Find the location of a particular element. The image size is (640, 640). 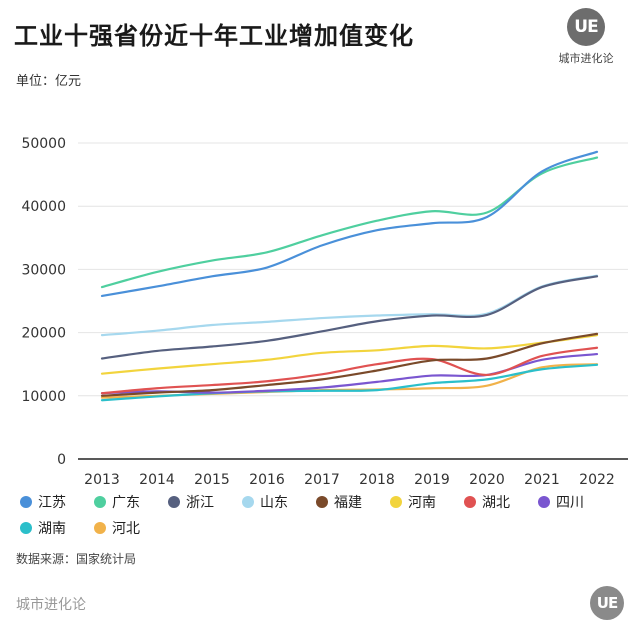

legend-item: 广东 is located at coordinates (117, 502).